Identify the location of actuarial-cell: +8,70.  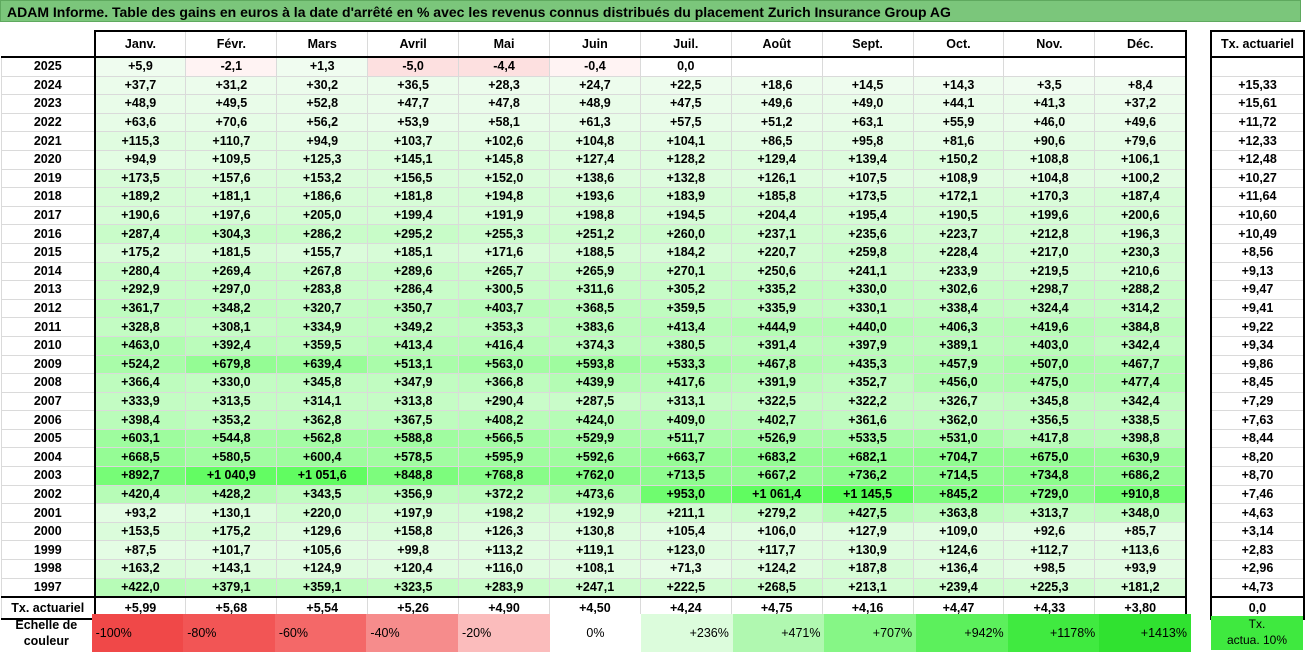
(1257, 476).